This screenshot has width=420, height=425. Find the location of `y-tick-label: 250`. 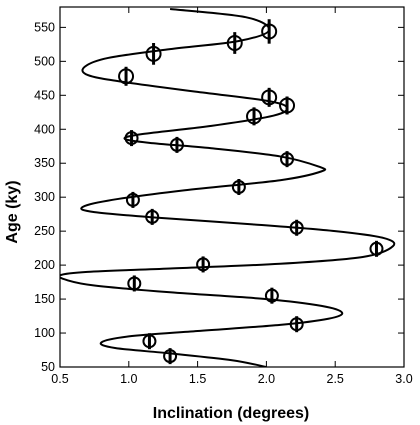

y-tick-label: 250 is located at coordinates (44, 231).